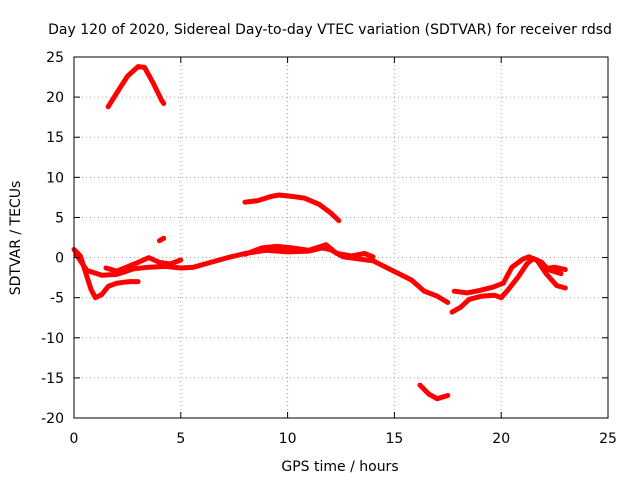  Describe the element at coordinates (59, 259) in the screenshot. I see `y-tick-label: 0` at that location.